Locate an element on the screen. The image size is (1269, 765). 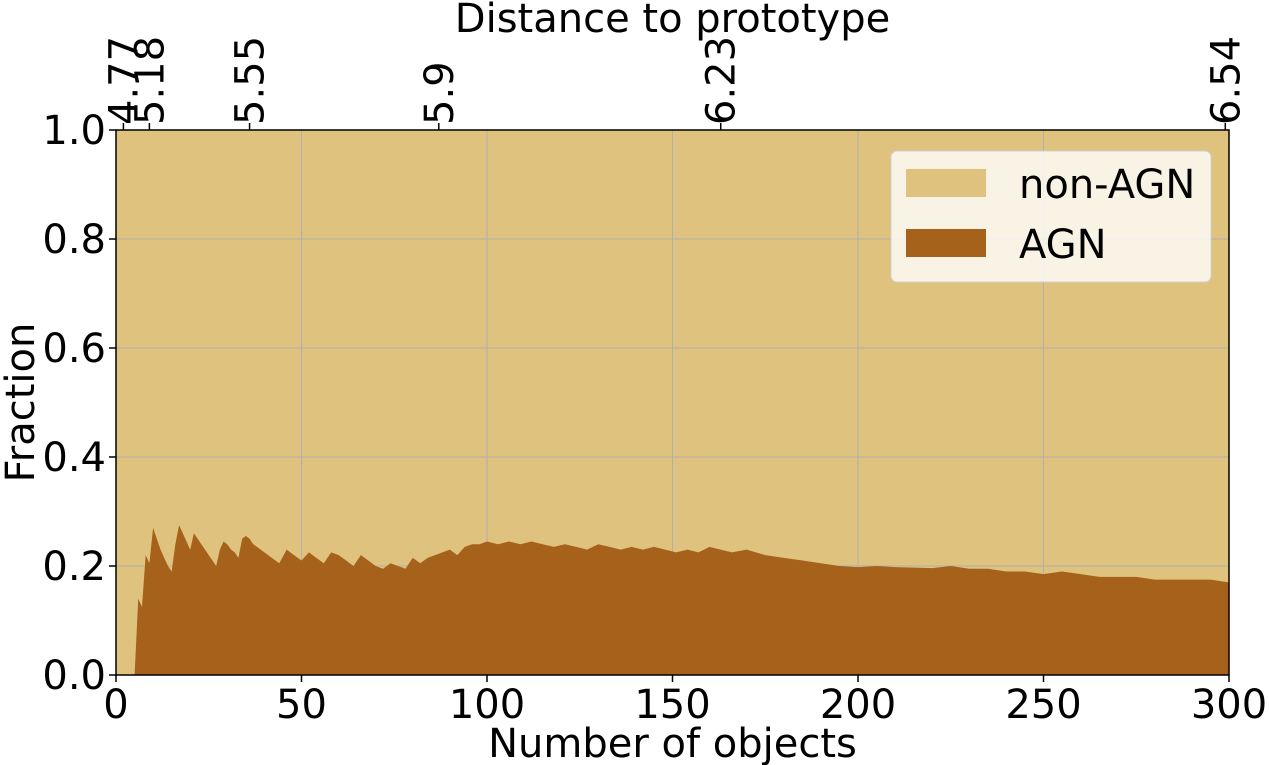
legend: non-AGN AGN is located at coordinates (1051, 216).